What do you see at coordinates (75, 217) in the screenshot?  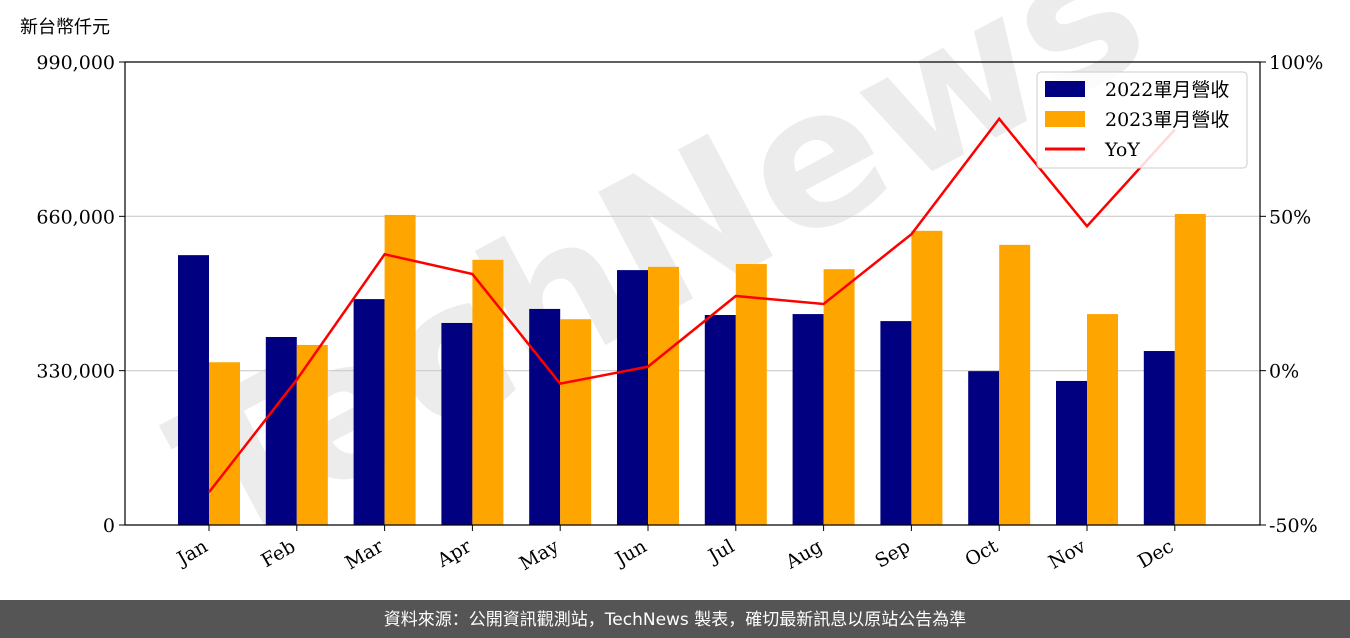 I see `y-tick-label: 660,000` at bounding box center [75, 217].